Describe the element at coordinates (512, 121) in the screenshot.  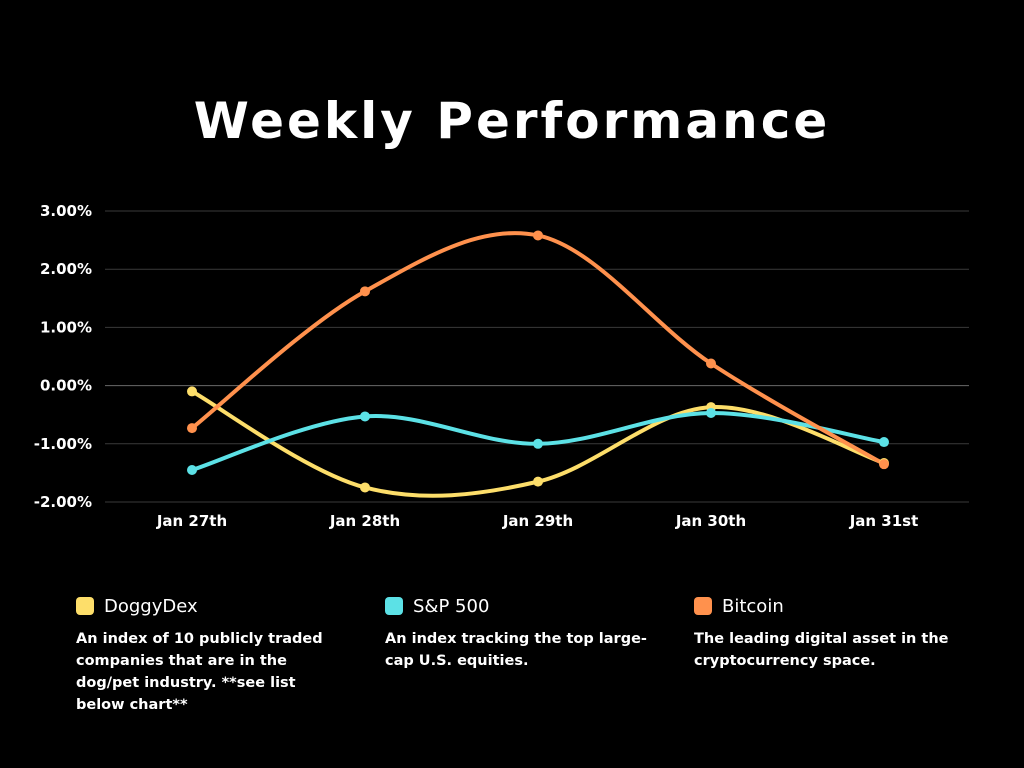
I see `chart-title: Weekly Performance` at that location.